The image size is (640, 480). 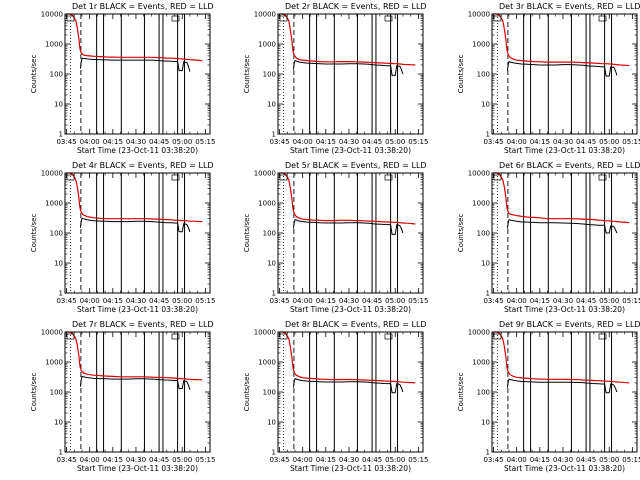 I want to click on panel-title: Det 3r BLACK = Events, RED = LLD, so click(x=569, y=6).